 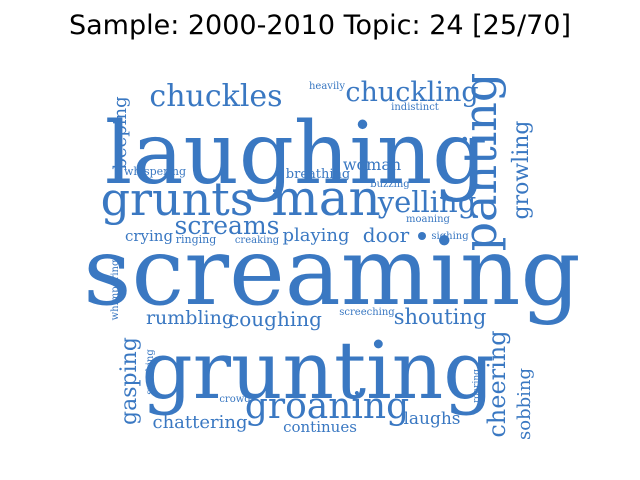 What do you see at coordinates (318, 174) in the screenshot?
I see `cloud-word-breathing: breathing` at bounding box center [318, 174].